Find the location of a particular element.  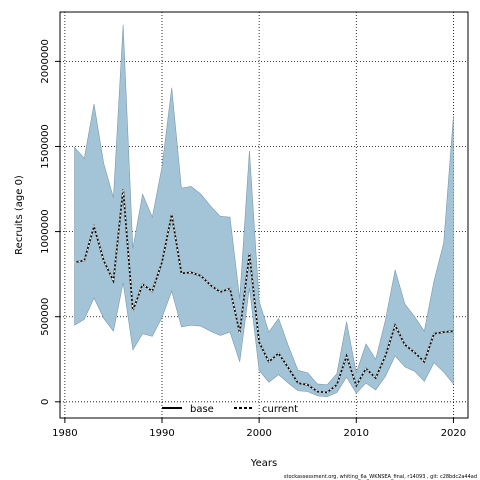

y-tick-label: 1500000 is located at coordinates (45, 146).